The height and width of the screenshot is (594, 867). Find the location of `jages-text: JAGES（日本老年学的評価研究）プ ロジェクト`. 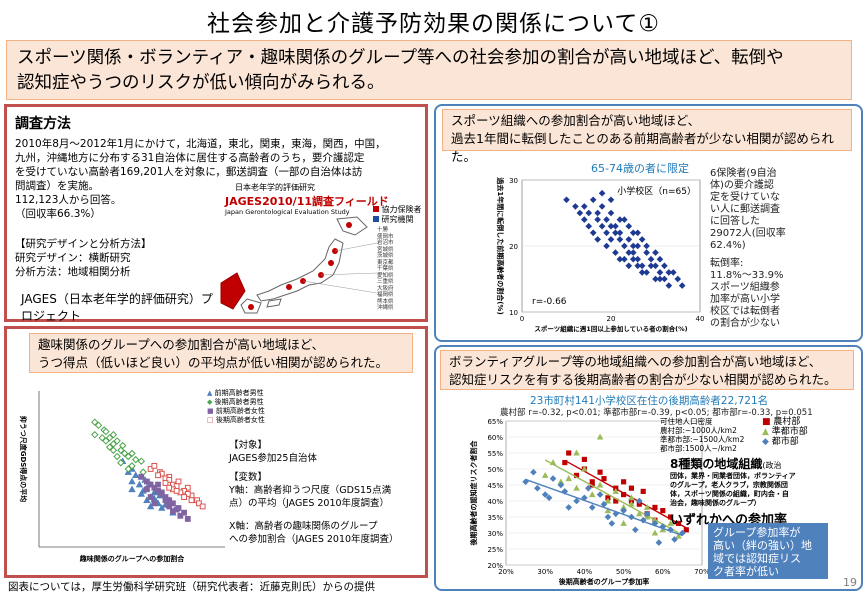

jages-text: JAGES（日本老年学的評価研究）プ ロジェクト is located at coordinates (117, 308).